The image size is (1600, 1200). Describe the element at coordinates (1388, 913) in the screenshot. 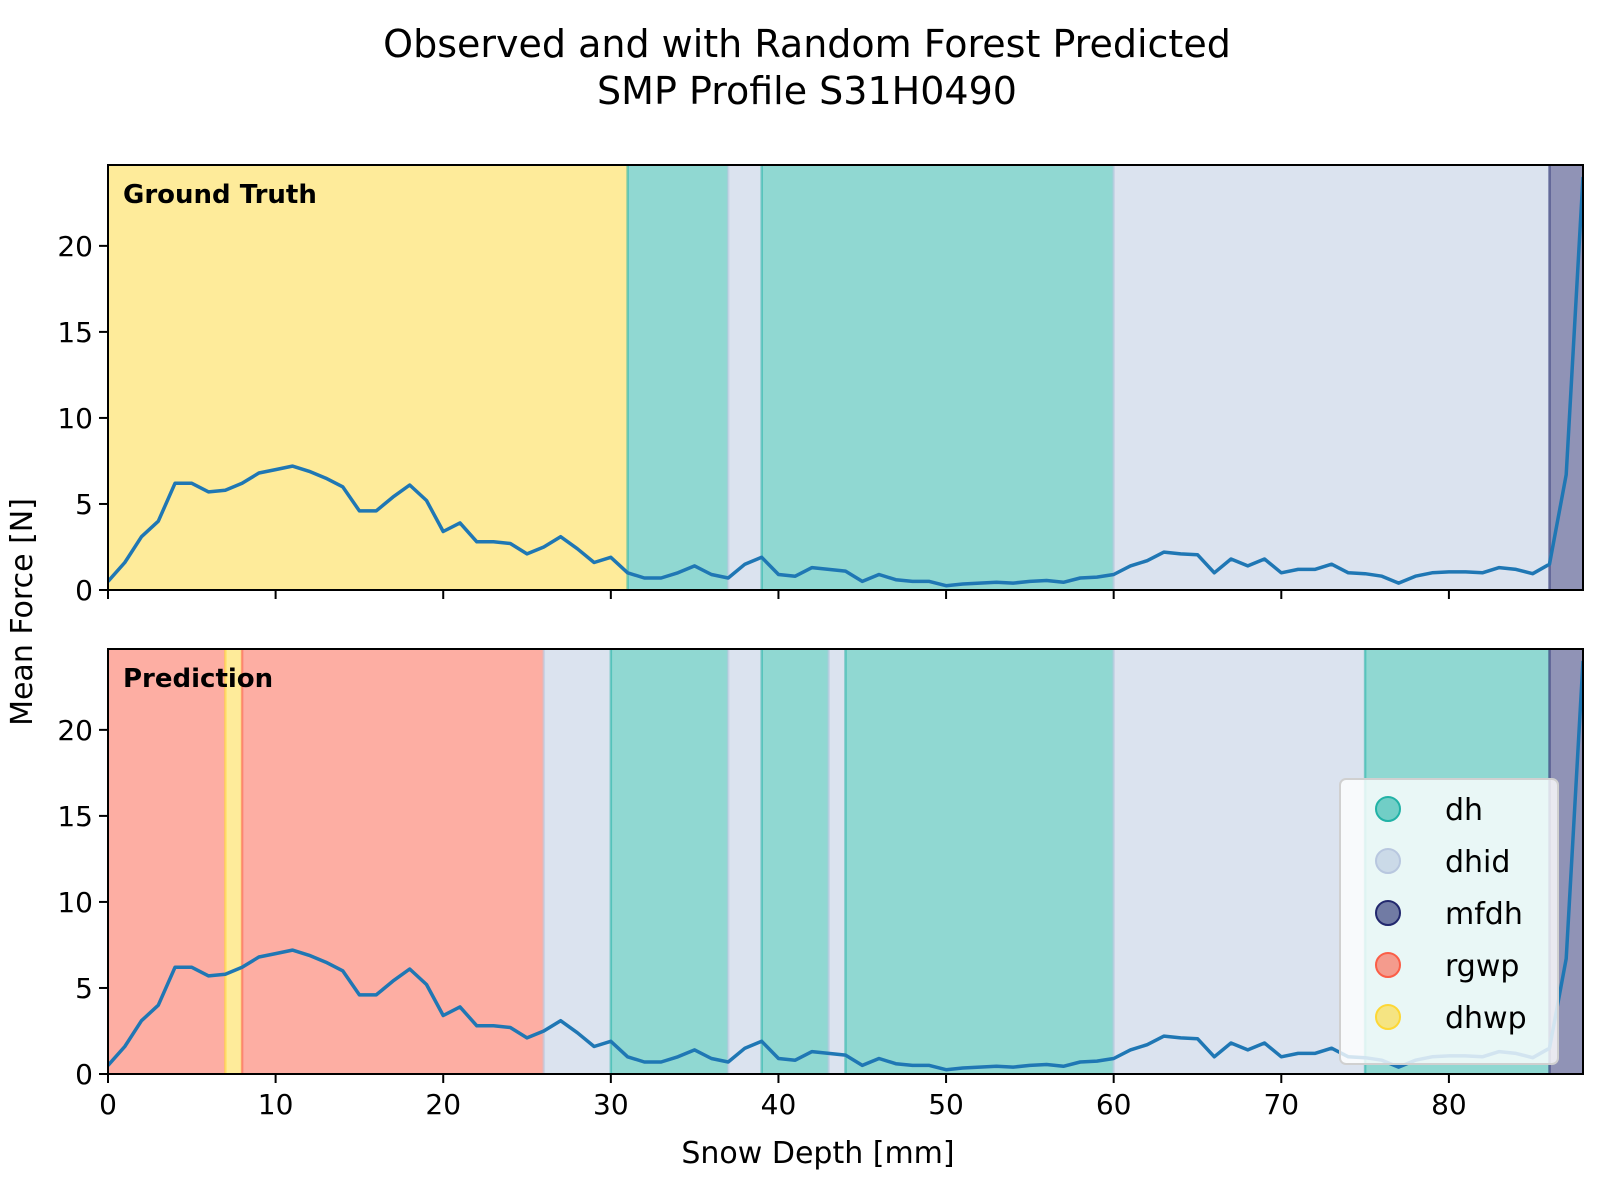

I see `legend-marker-mfdh` at that location.